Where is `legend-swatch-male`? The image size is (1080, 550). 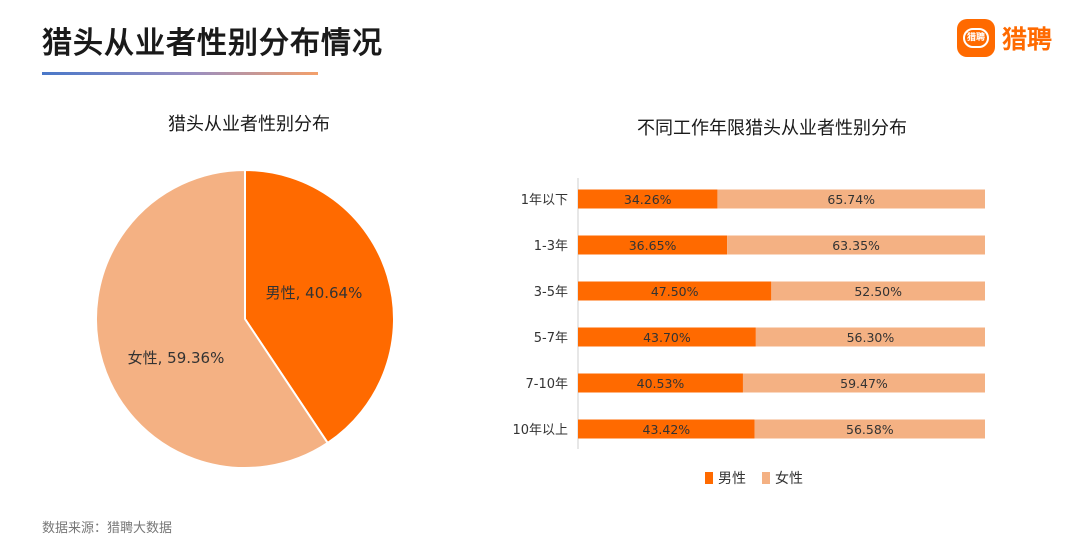
legend-swatch-male is located at coordinates (709, 478).